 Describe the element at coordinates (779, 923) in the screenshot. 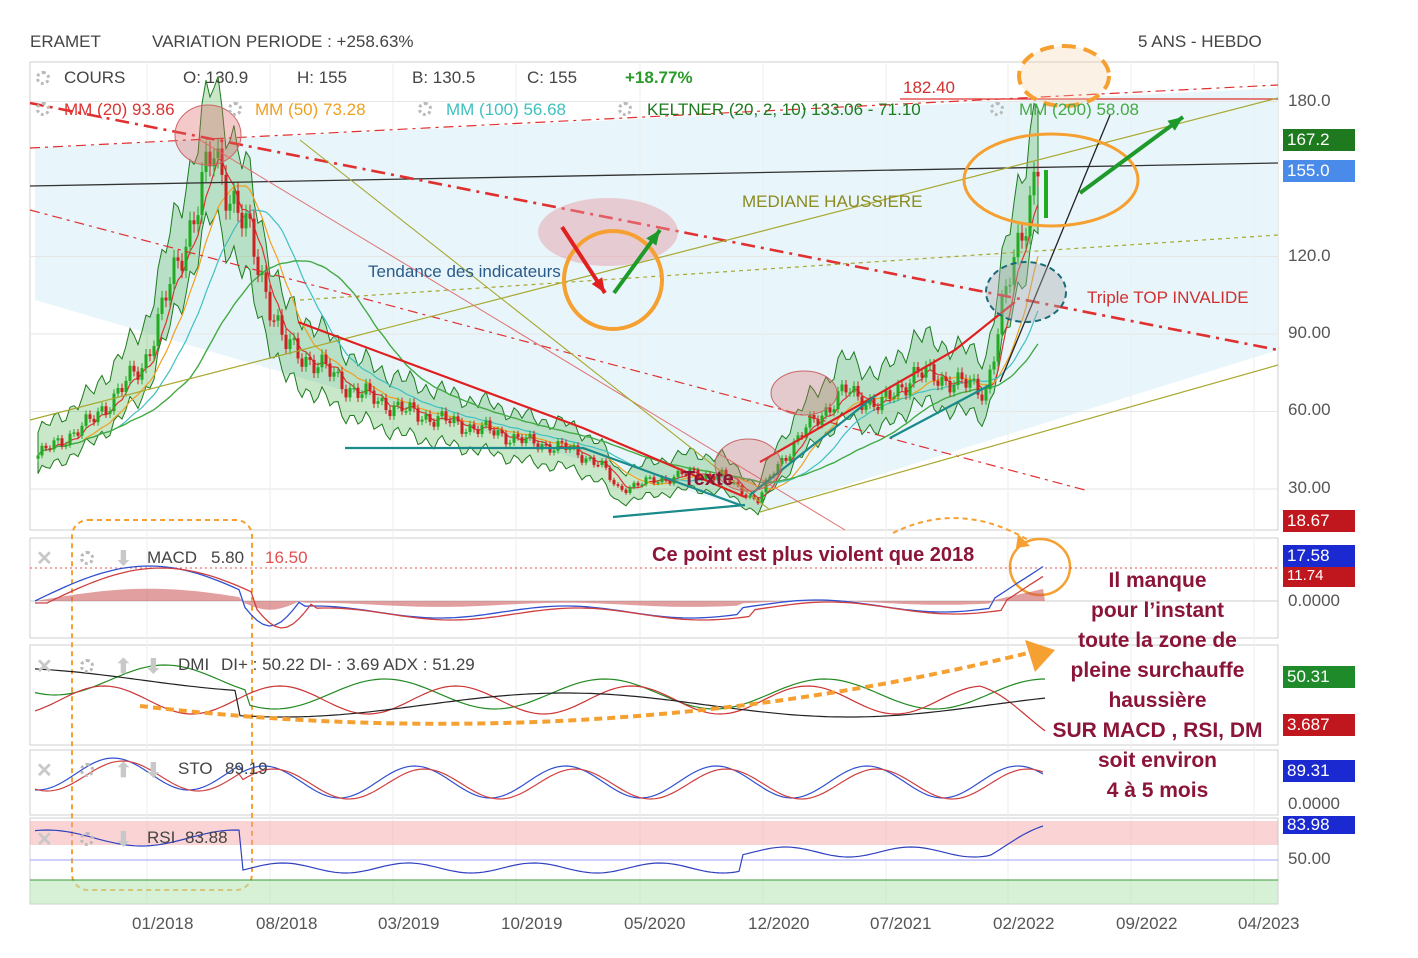

I see `x-tick-label: 12/2020` at that location.